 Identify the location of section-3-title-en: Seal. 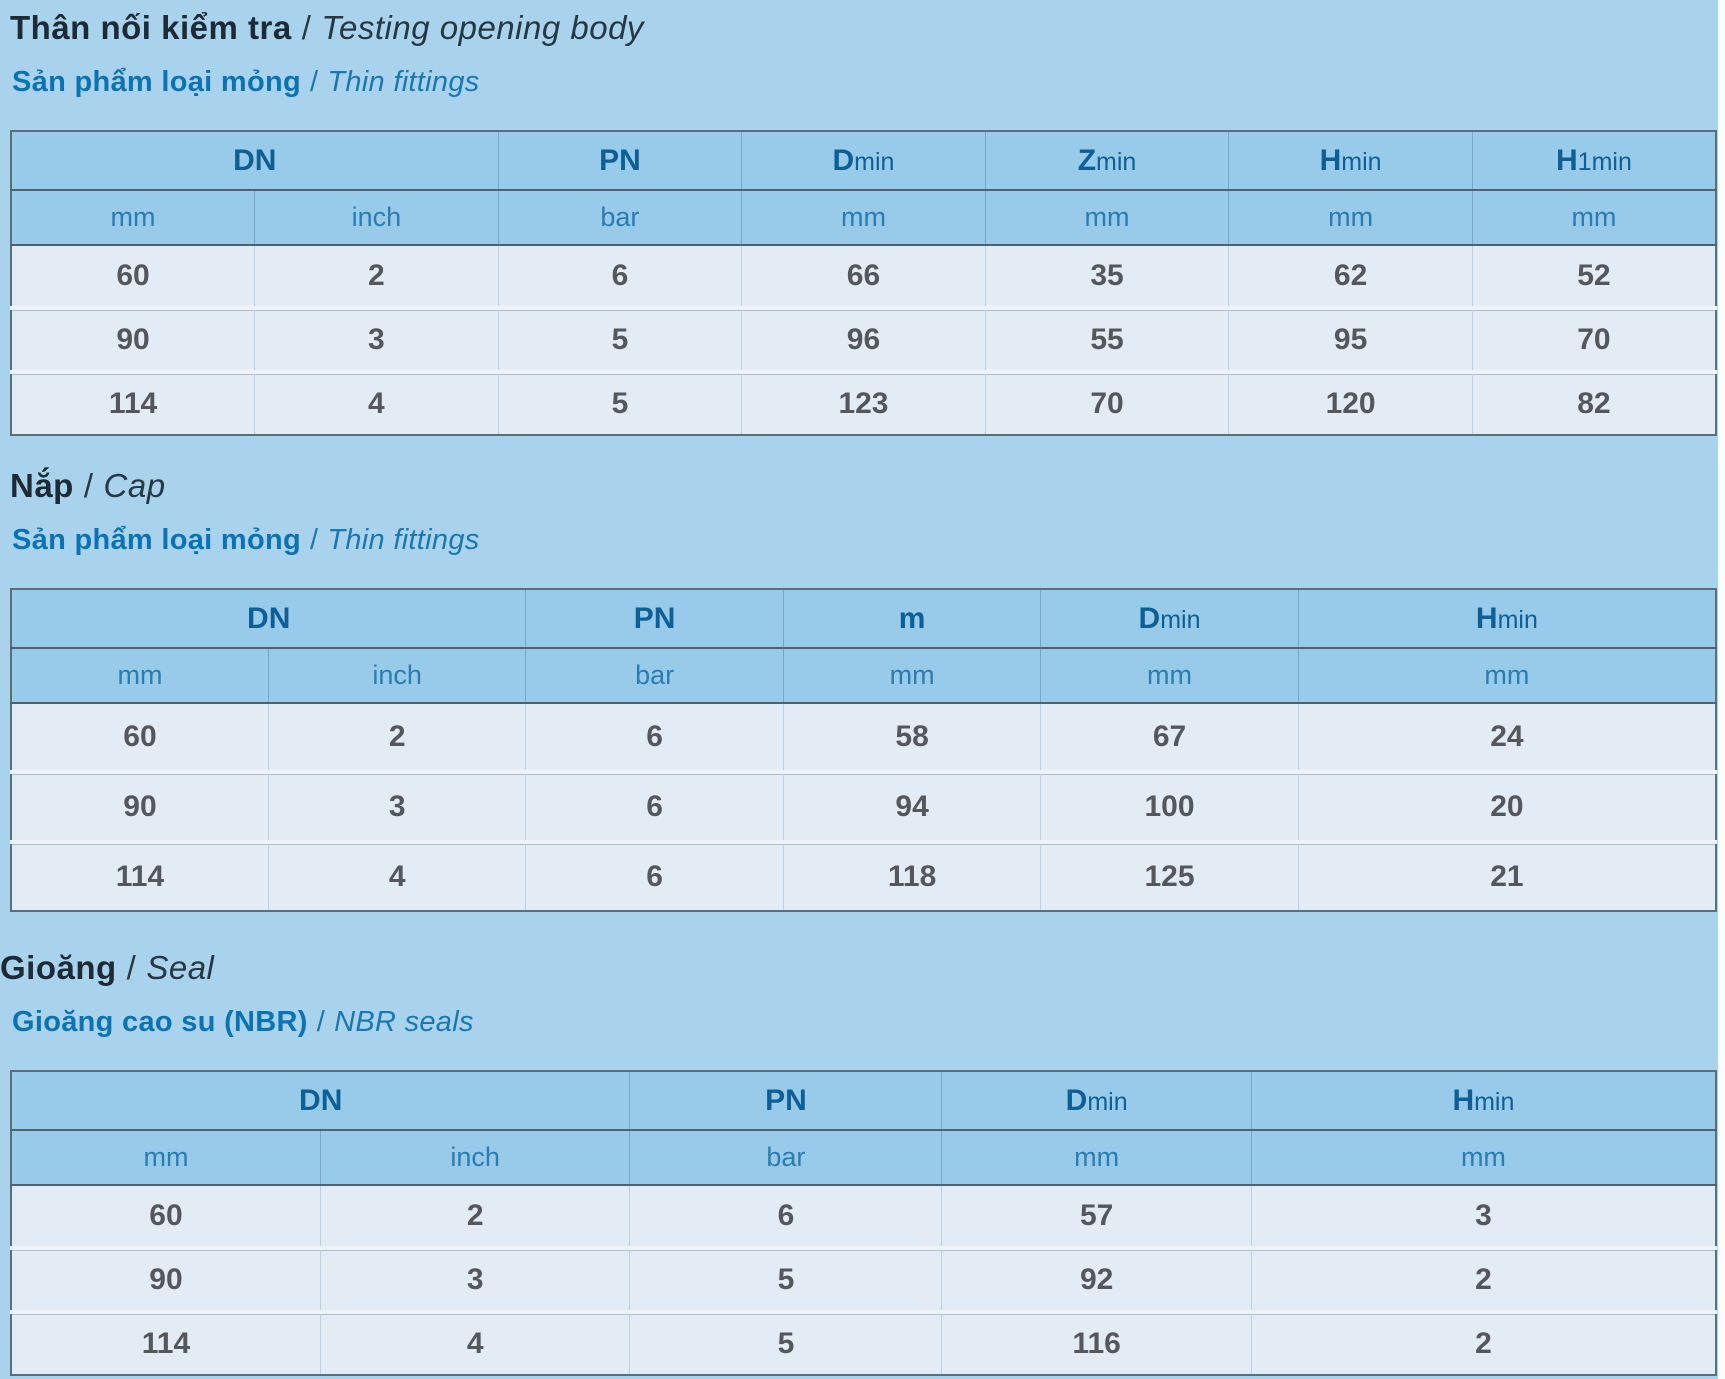
(180, 967).